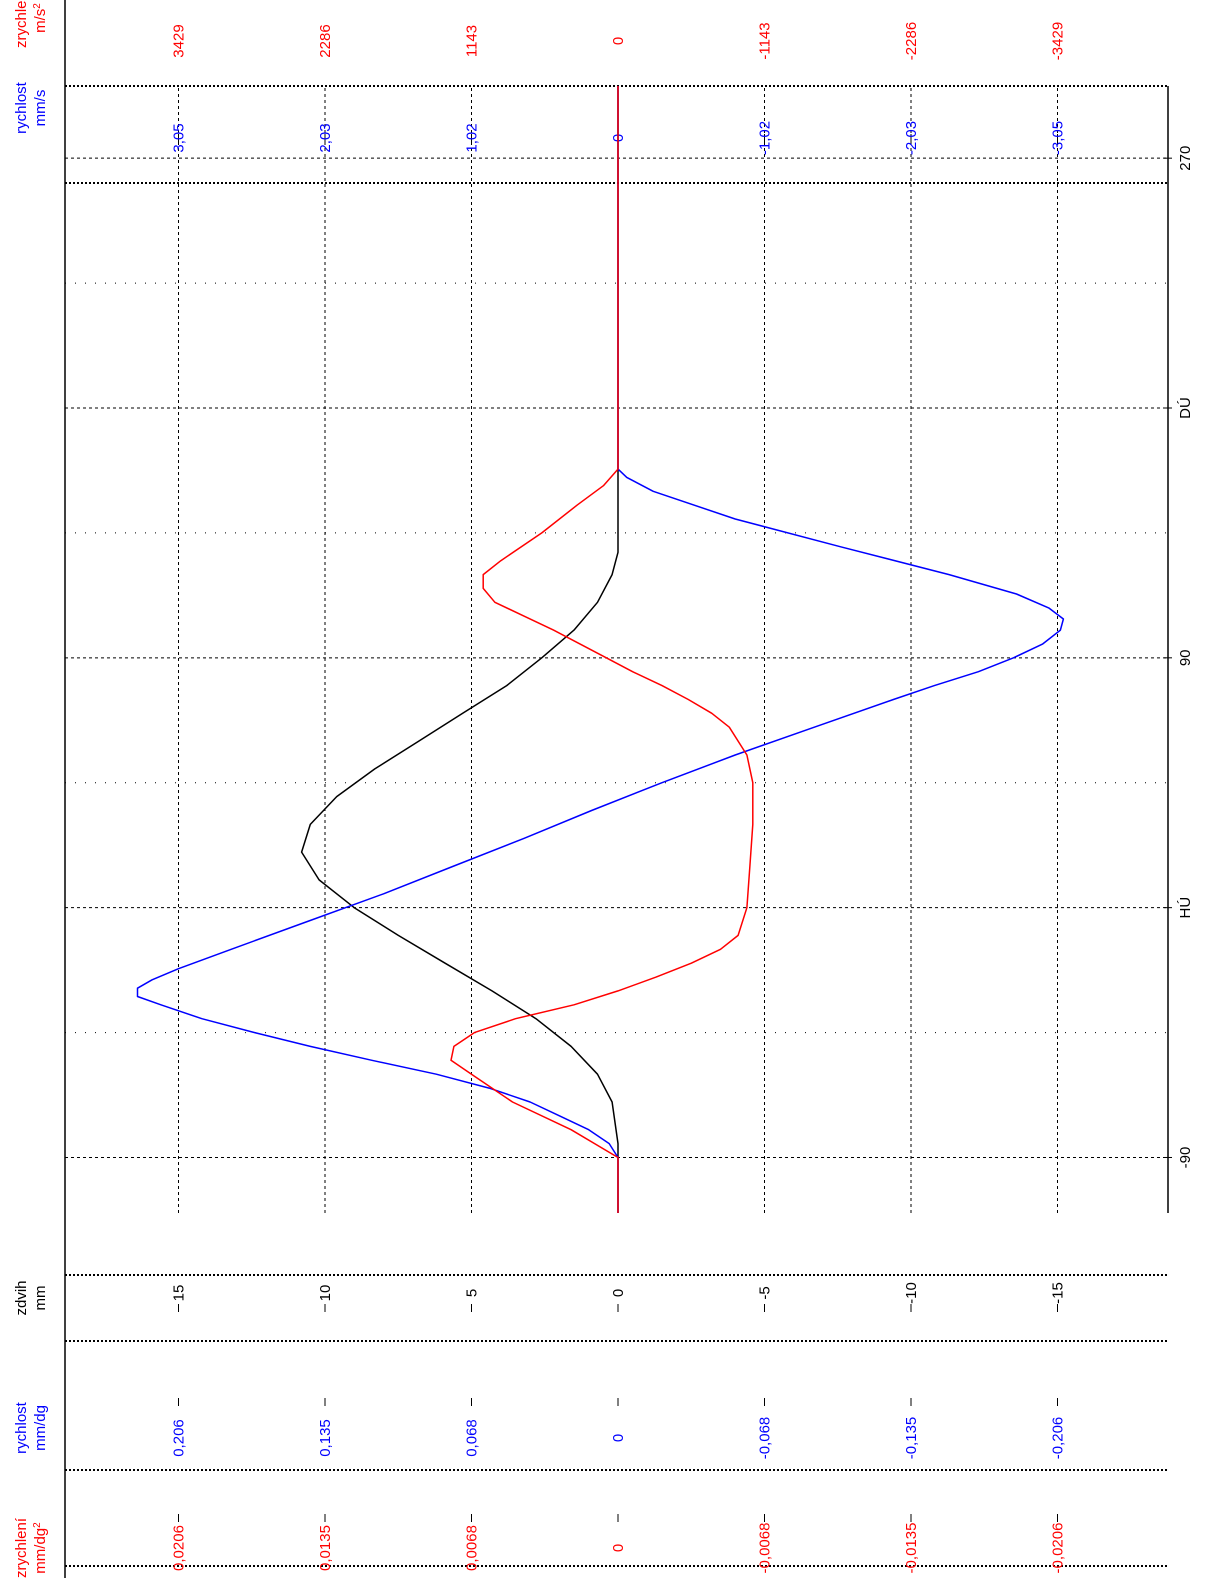  I want to click on tick-label-zrychleni-ms2: 1143, so click(472, 41).